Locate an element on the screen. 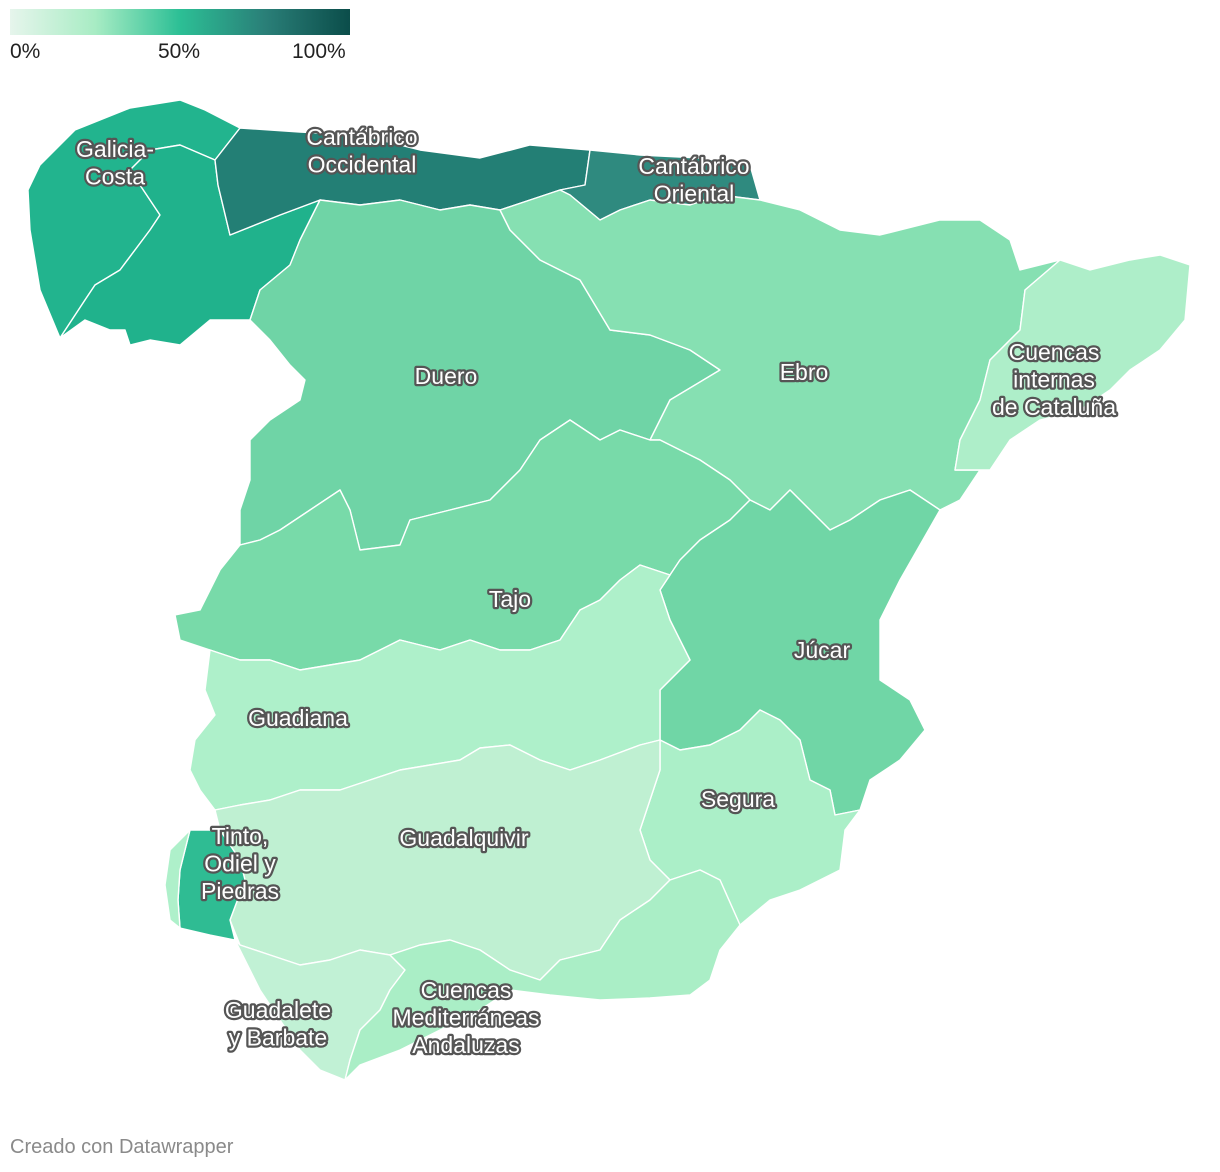 The height and width of the screenshot is (1172, 1220). label-line: Ebro is located at coordinates (804, 372).